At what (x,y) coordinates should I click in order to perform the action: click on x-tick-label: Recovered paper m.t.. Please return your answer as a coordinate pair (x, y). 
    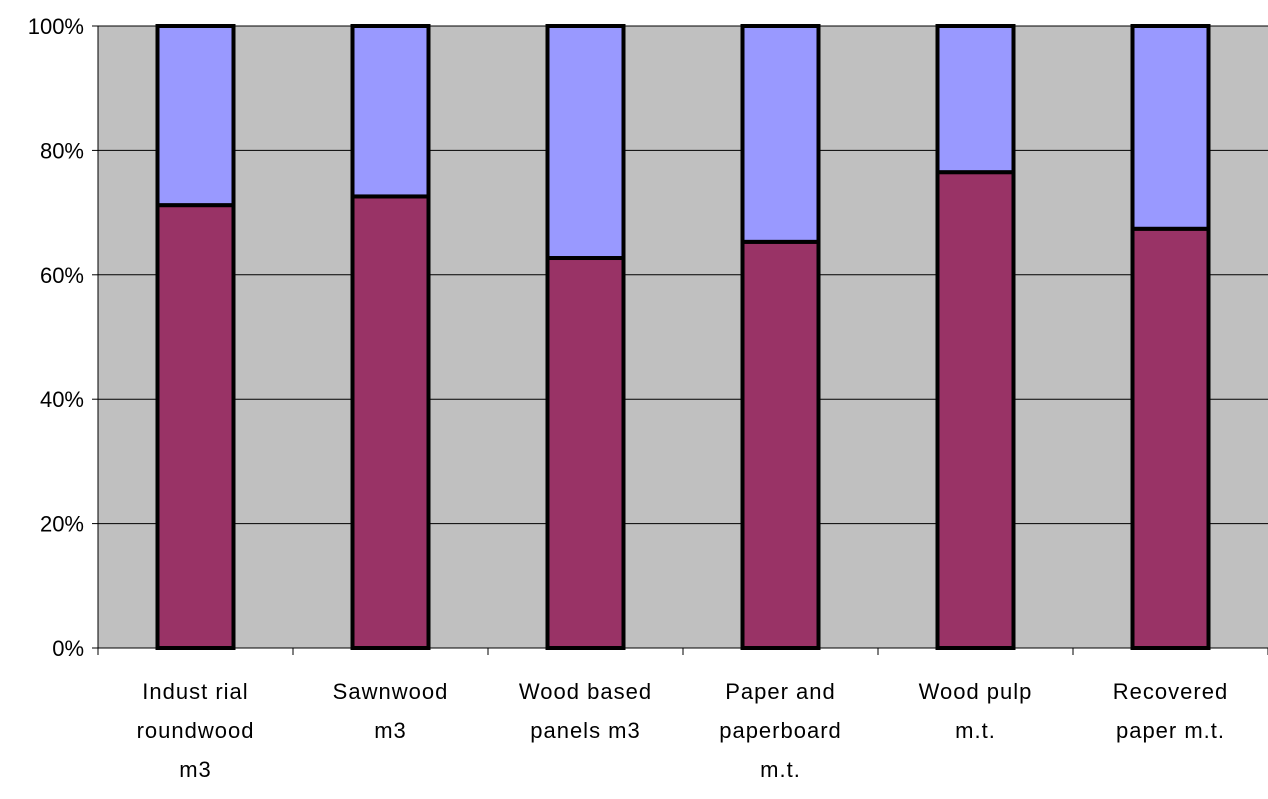
    Looking at the image, I should click on (1170, 711).